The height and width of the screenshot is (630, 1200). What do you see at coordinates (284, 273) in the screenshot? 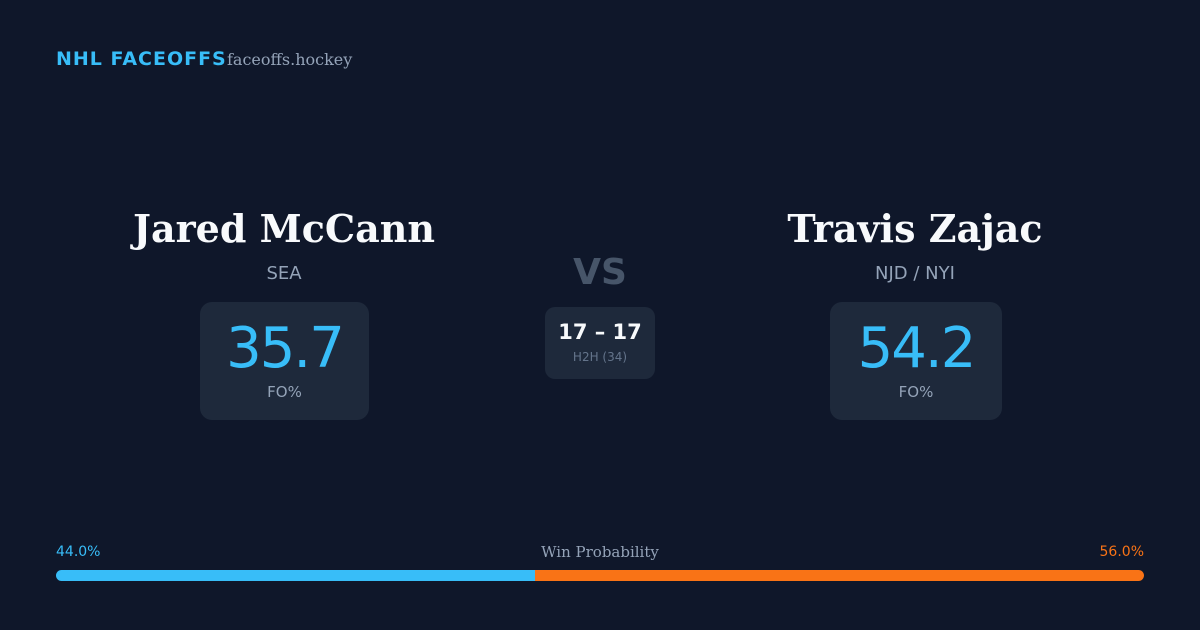
I see `player-team: SEA` at bounding box center [284, 273].